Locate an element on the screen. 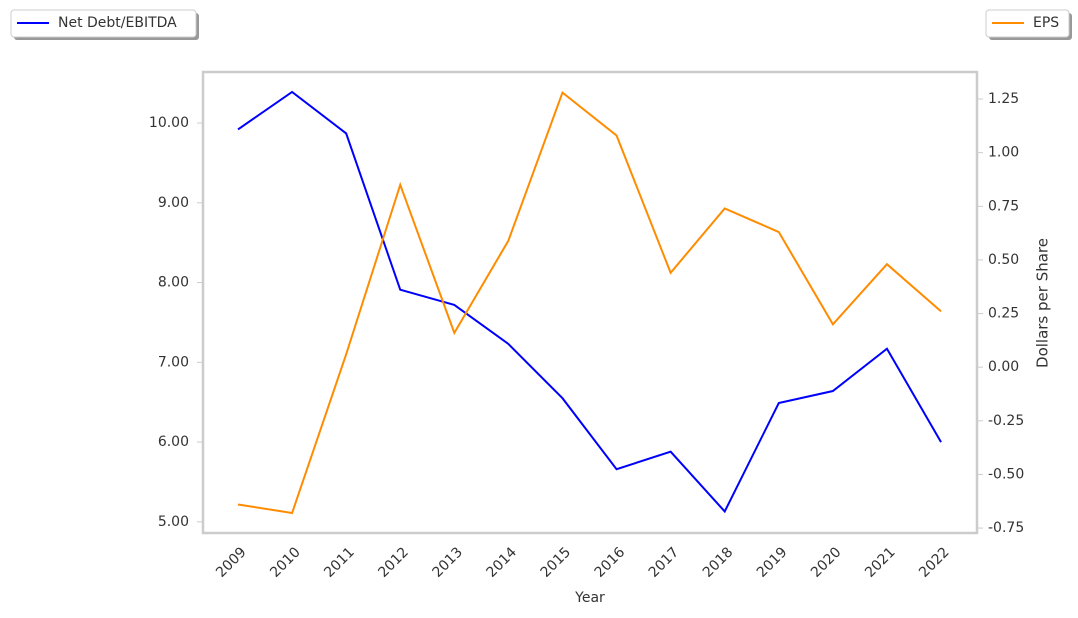 The width and height of the screenshot is (1078, 618). y2-tick-label: -0.75 is located at coordinates (1006, 528).